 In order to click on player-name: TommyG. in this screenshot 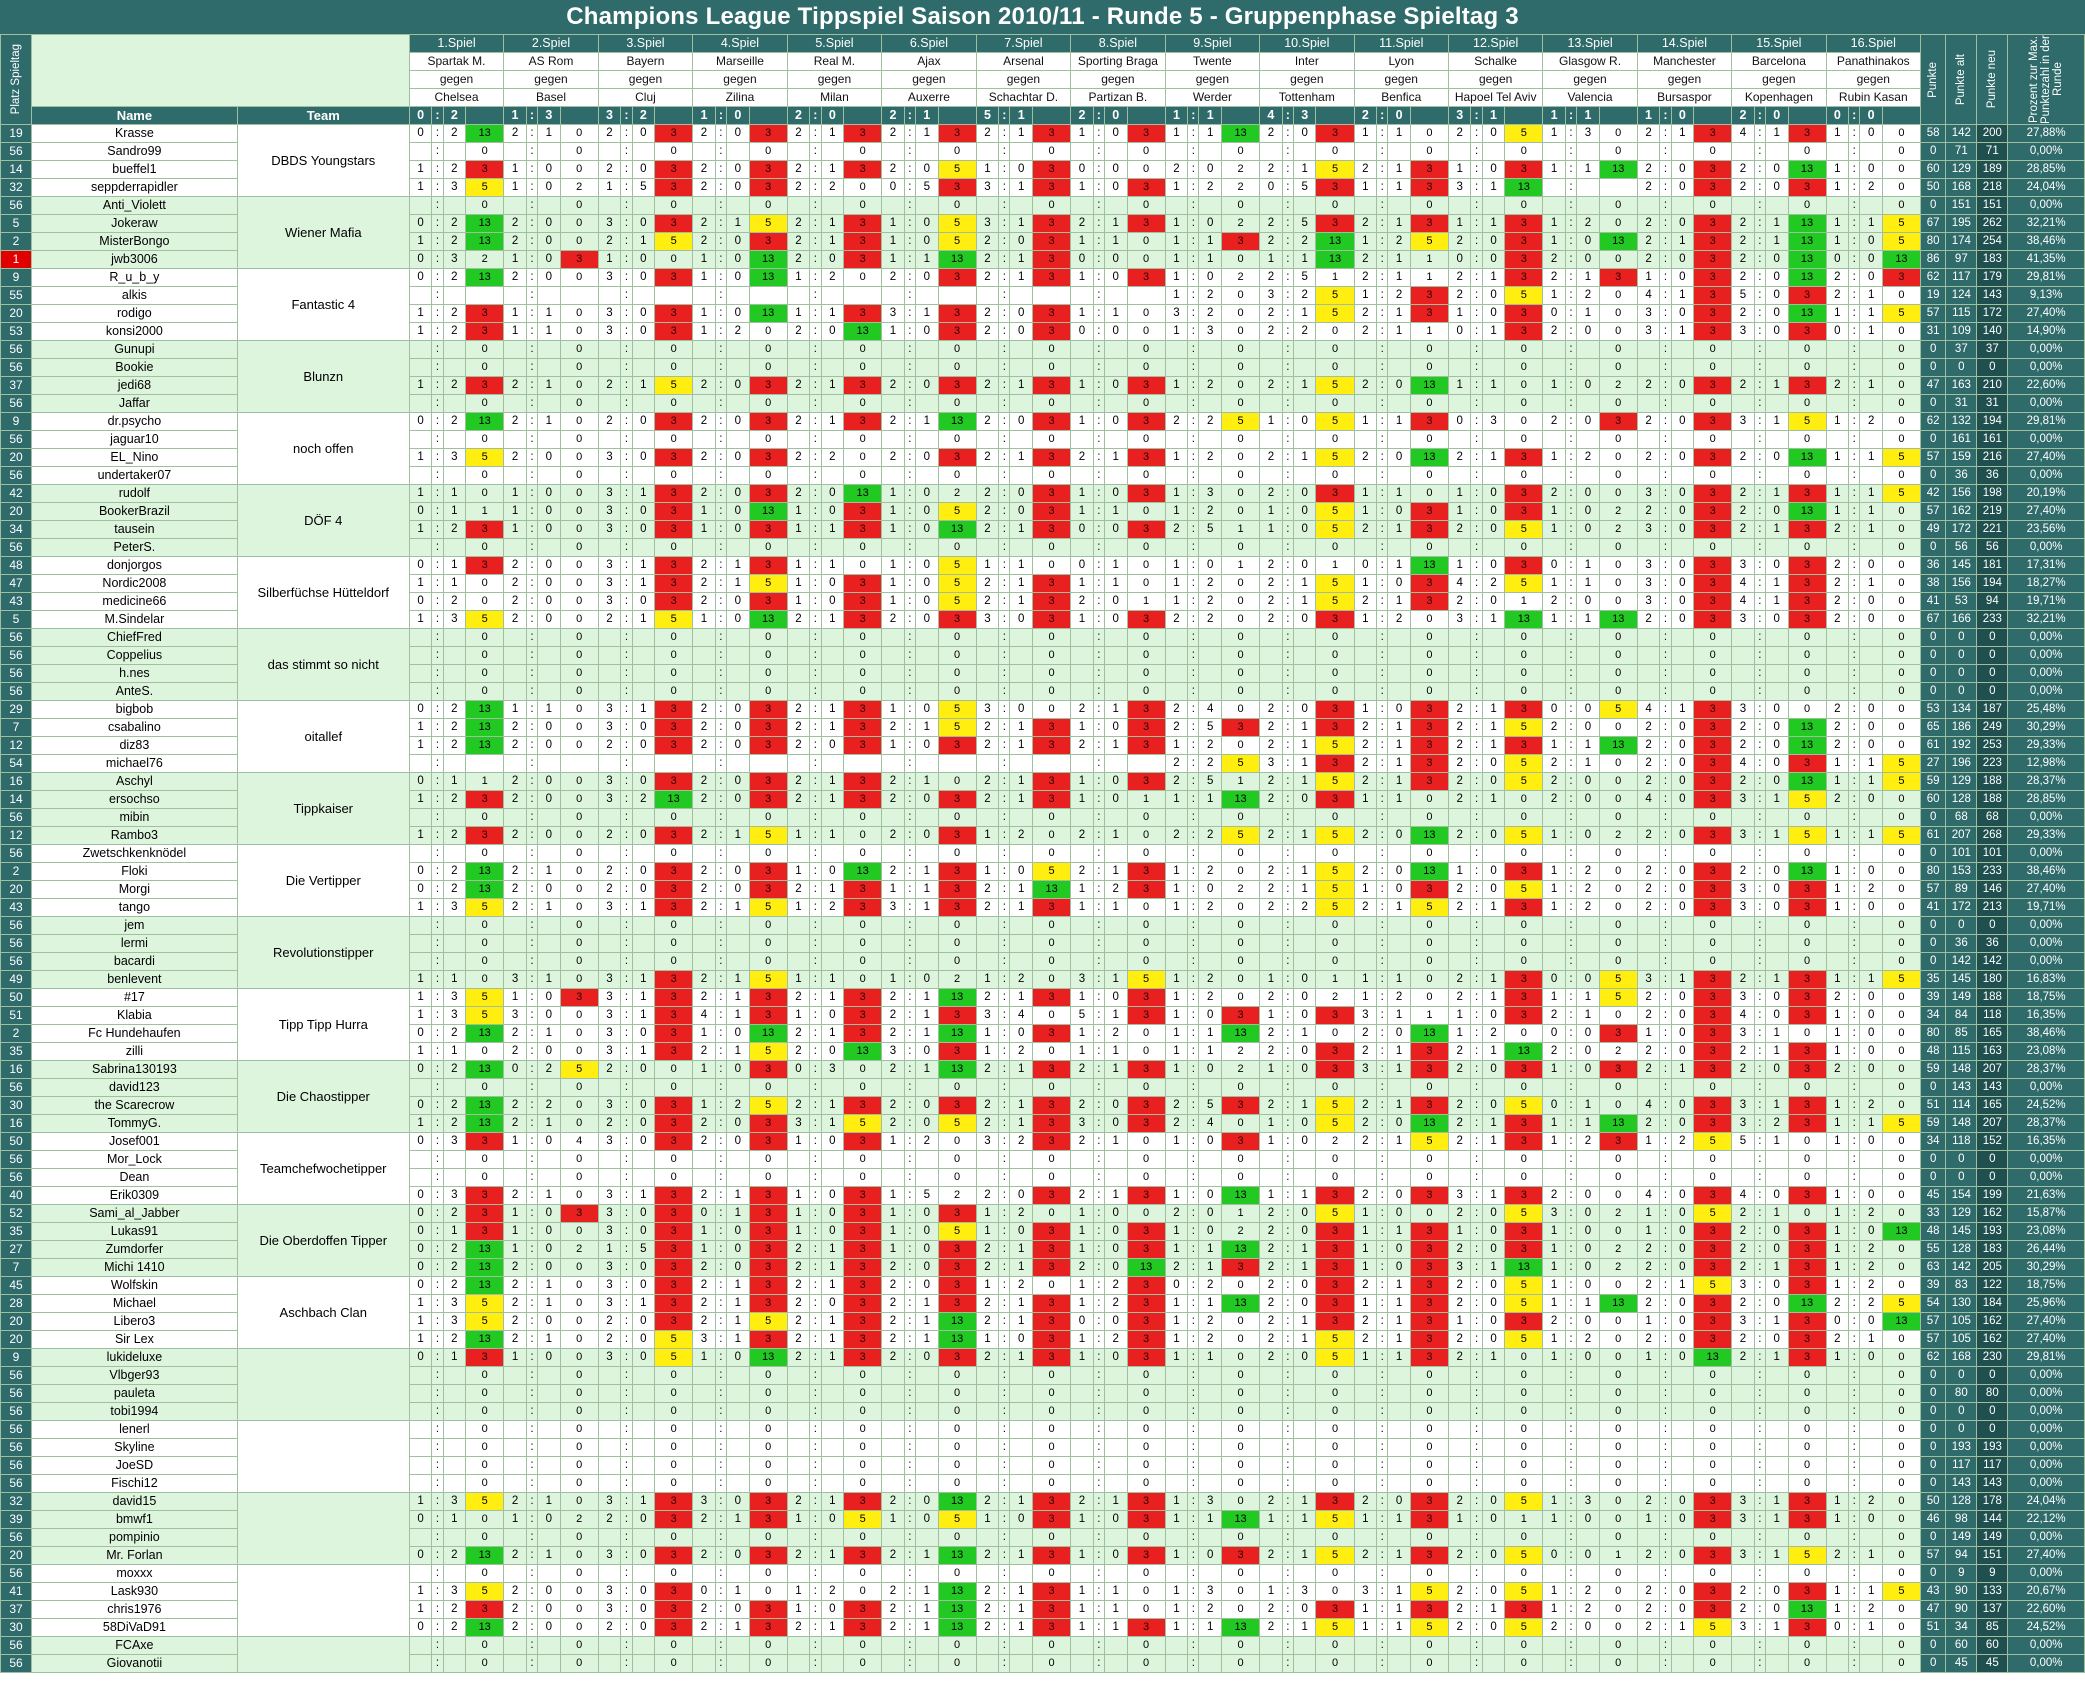, I will do `click(134, 1123)`.